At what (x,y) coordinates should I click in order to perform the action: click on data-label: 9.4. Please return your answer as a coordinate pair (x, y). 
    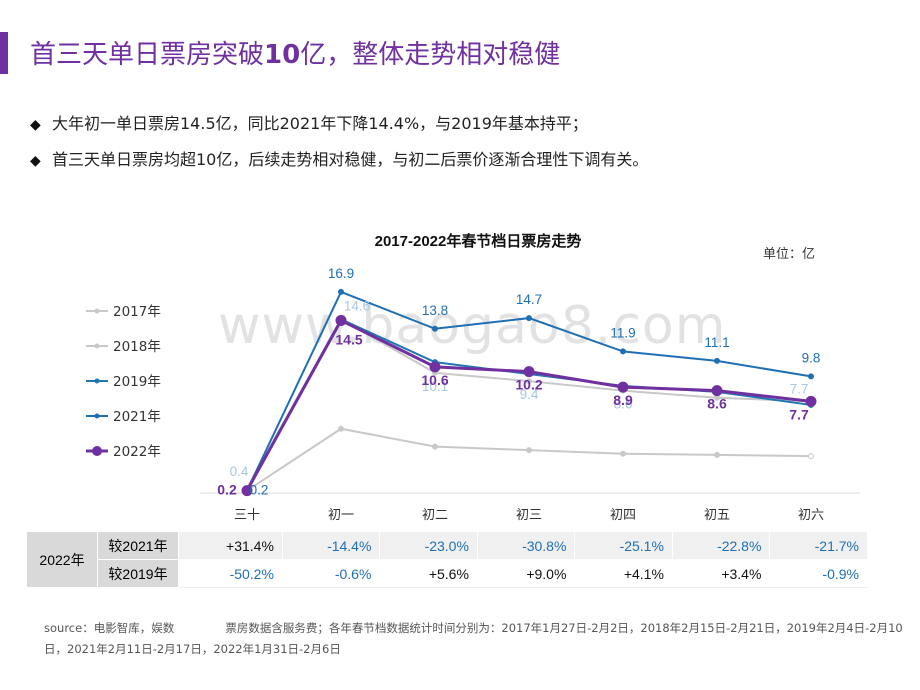
    Looking at the image, I should click on (529, 394).